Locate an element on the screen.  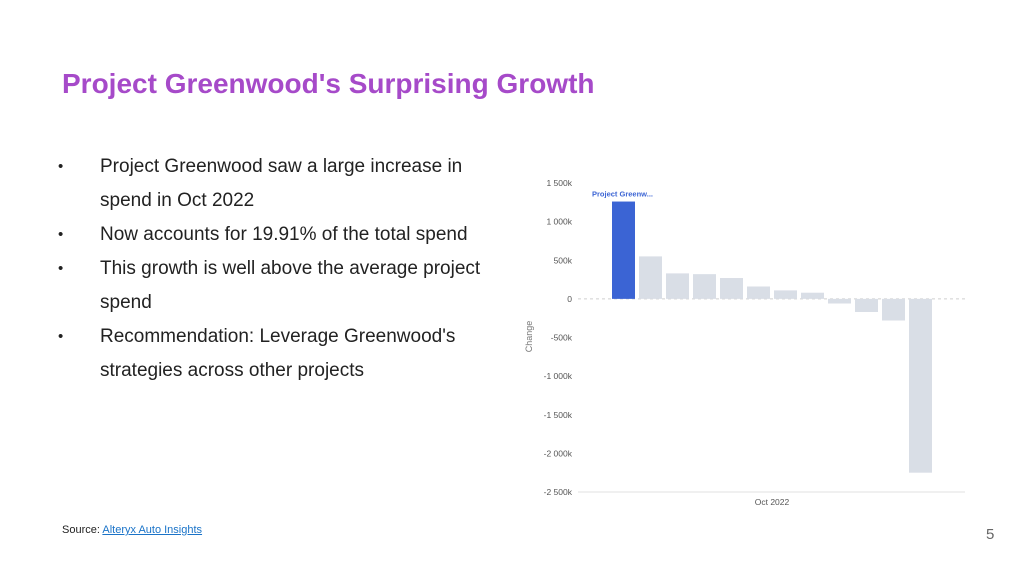
source-prefix: Source: is located at coordinates (81, 530).